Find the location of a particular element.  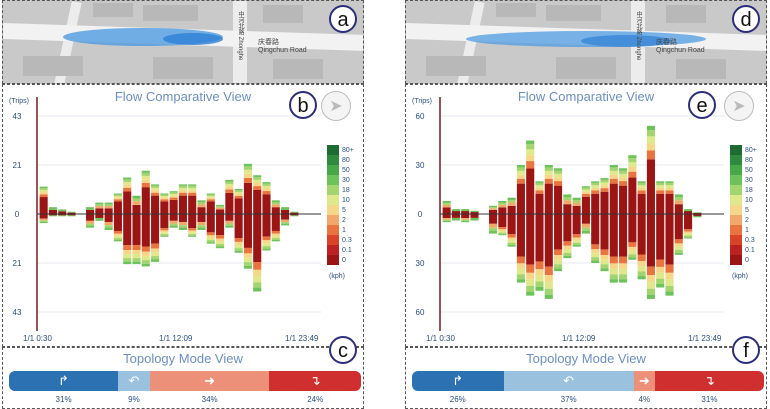

topology-title: Topology Mode View is located at coordinates (183, 358).